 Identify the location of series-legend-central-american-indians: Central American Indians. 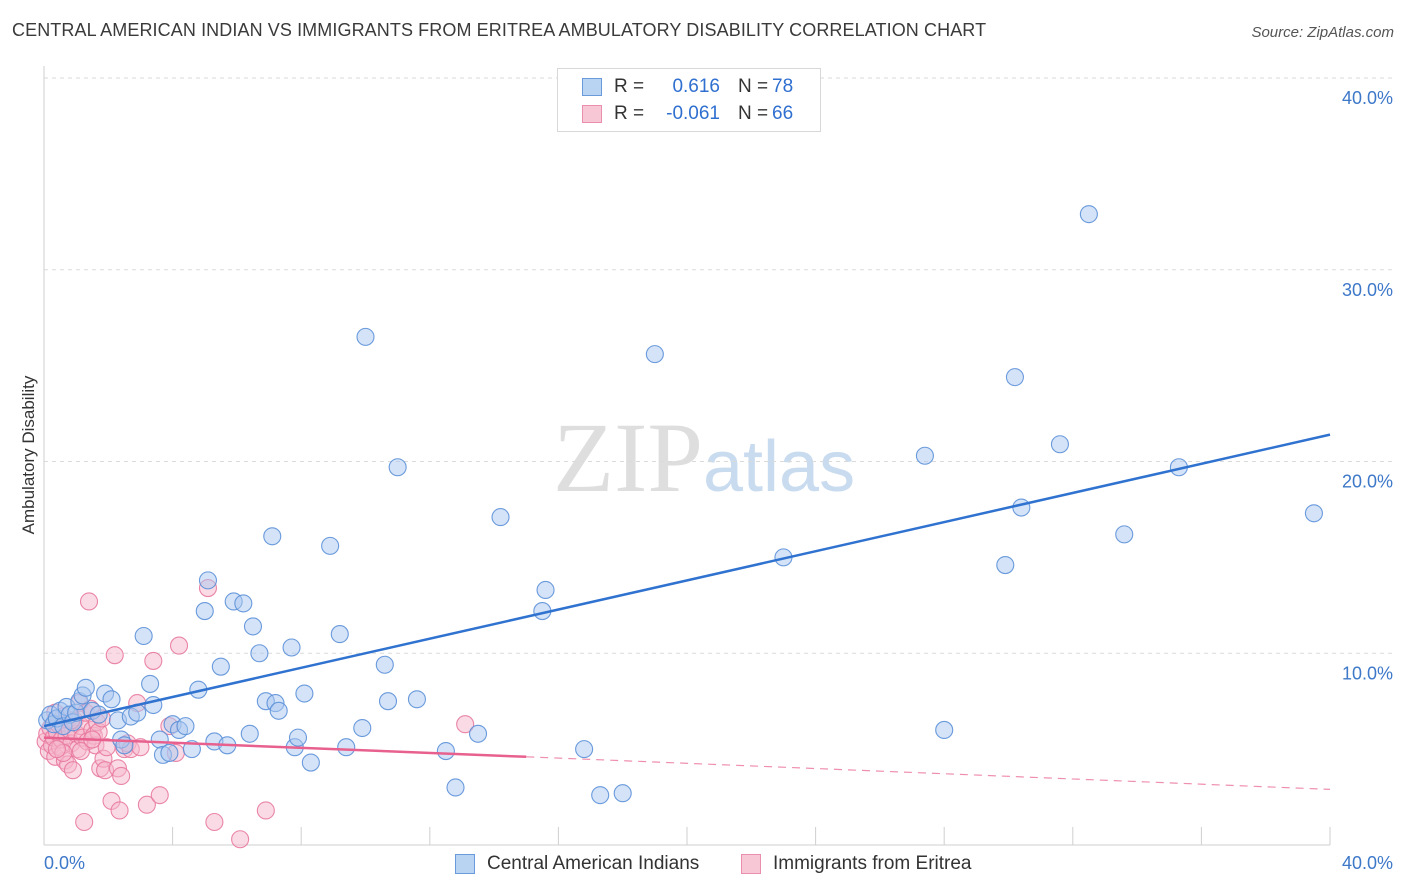
(577, 864).